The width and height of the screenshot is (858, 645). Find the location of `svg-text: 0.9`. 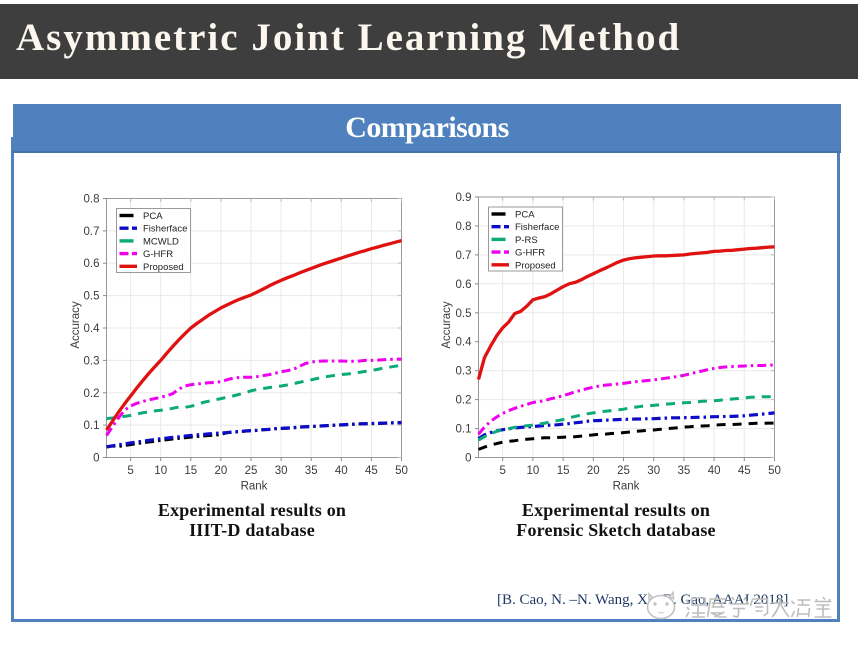

svg-text: 0.9 is located at coordinates (464, 198).